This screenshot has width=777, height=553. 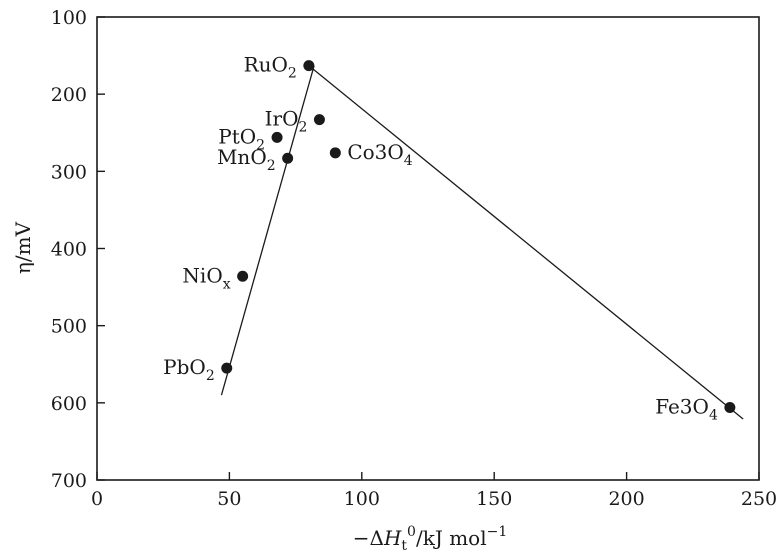 What do you see at coordinates (451, 538) in the screenshot?
I see `x-axis-label-unit: /kJ mol` at bounding box center [451, 538].